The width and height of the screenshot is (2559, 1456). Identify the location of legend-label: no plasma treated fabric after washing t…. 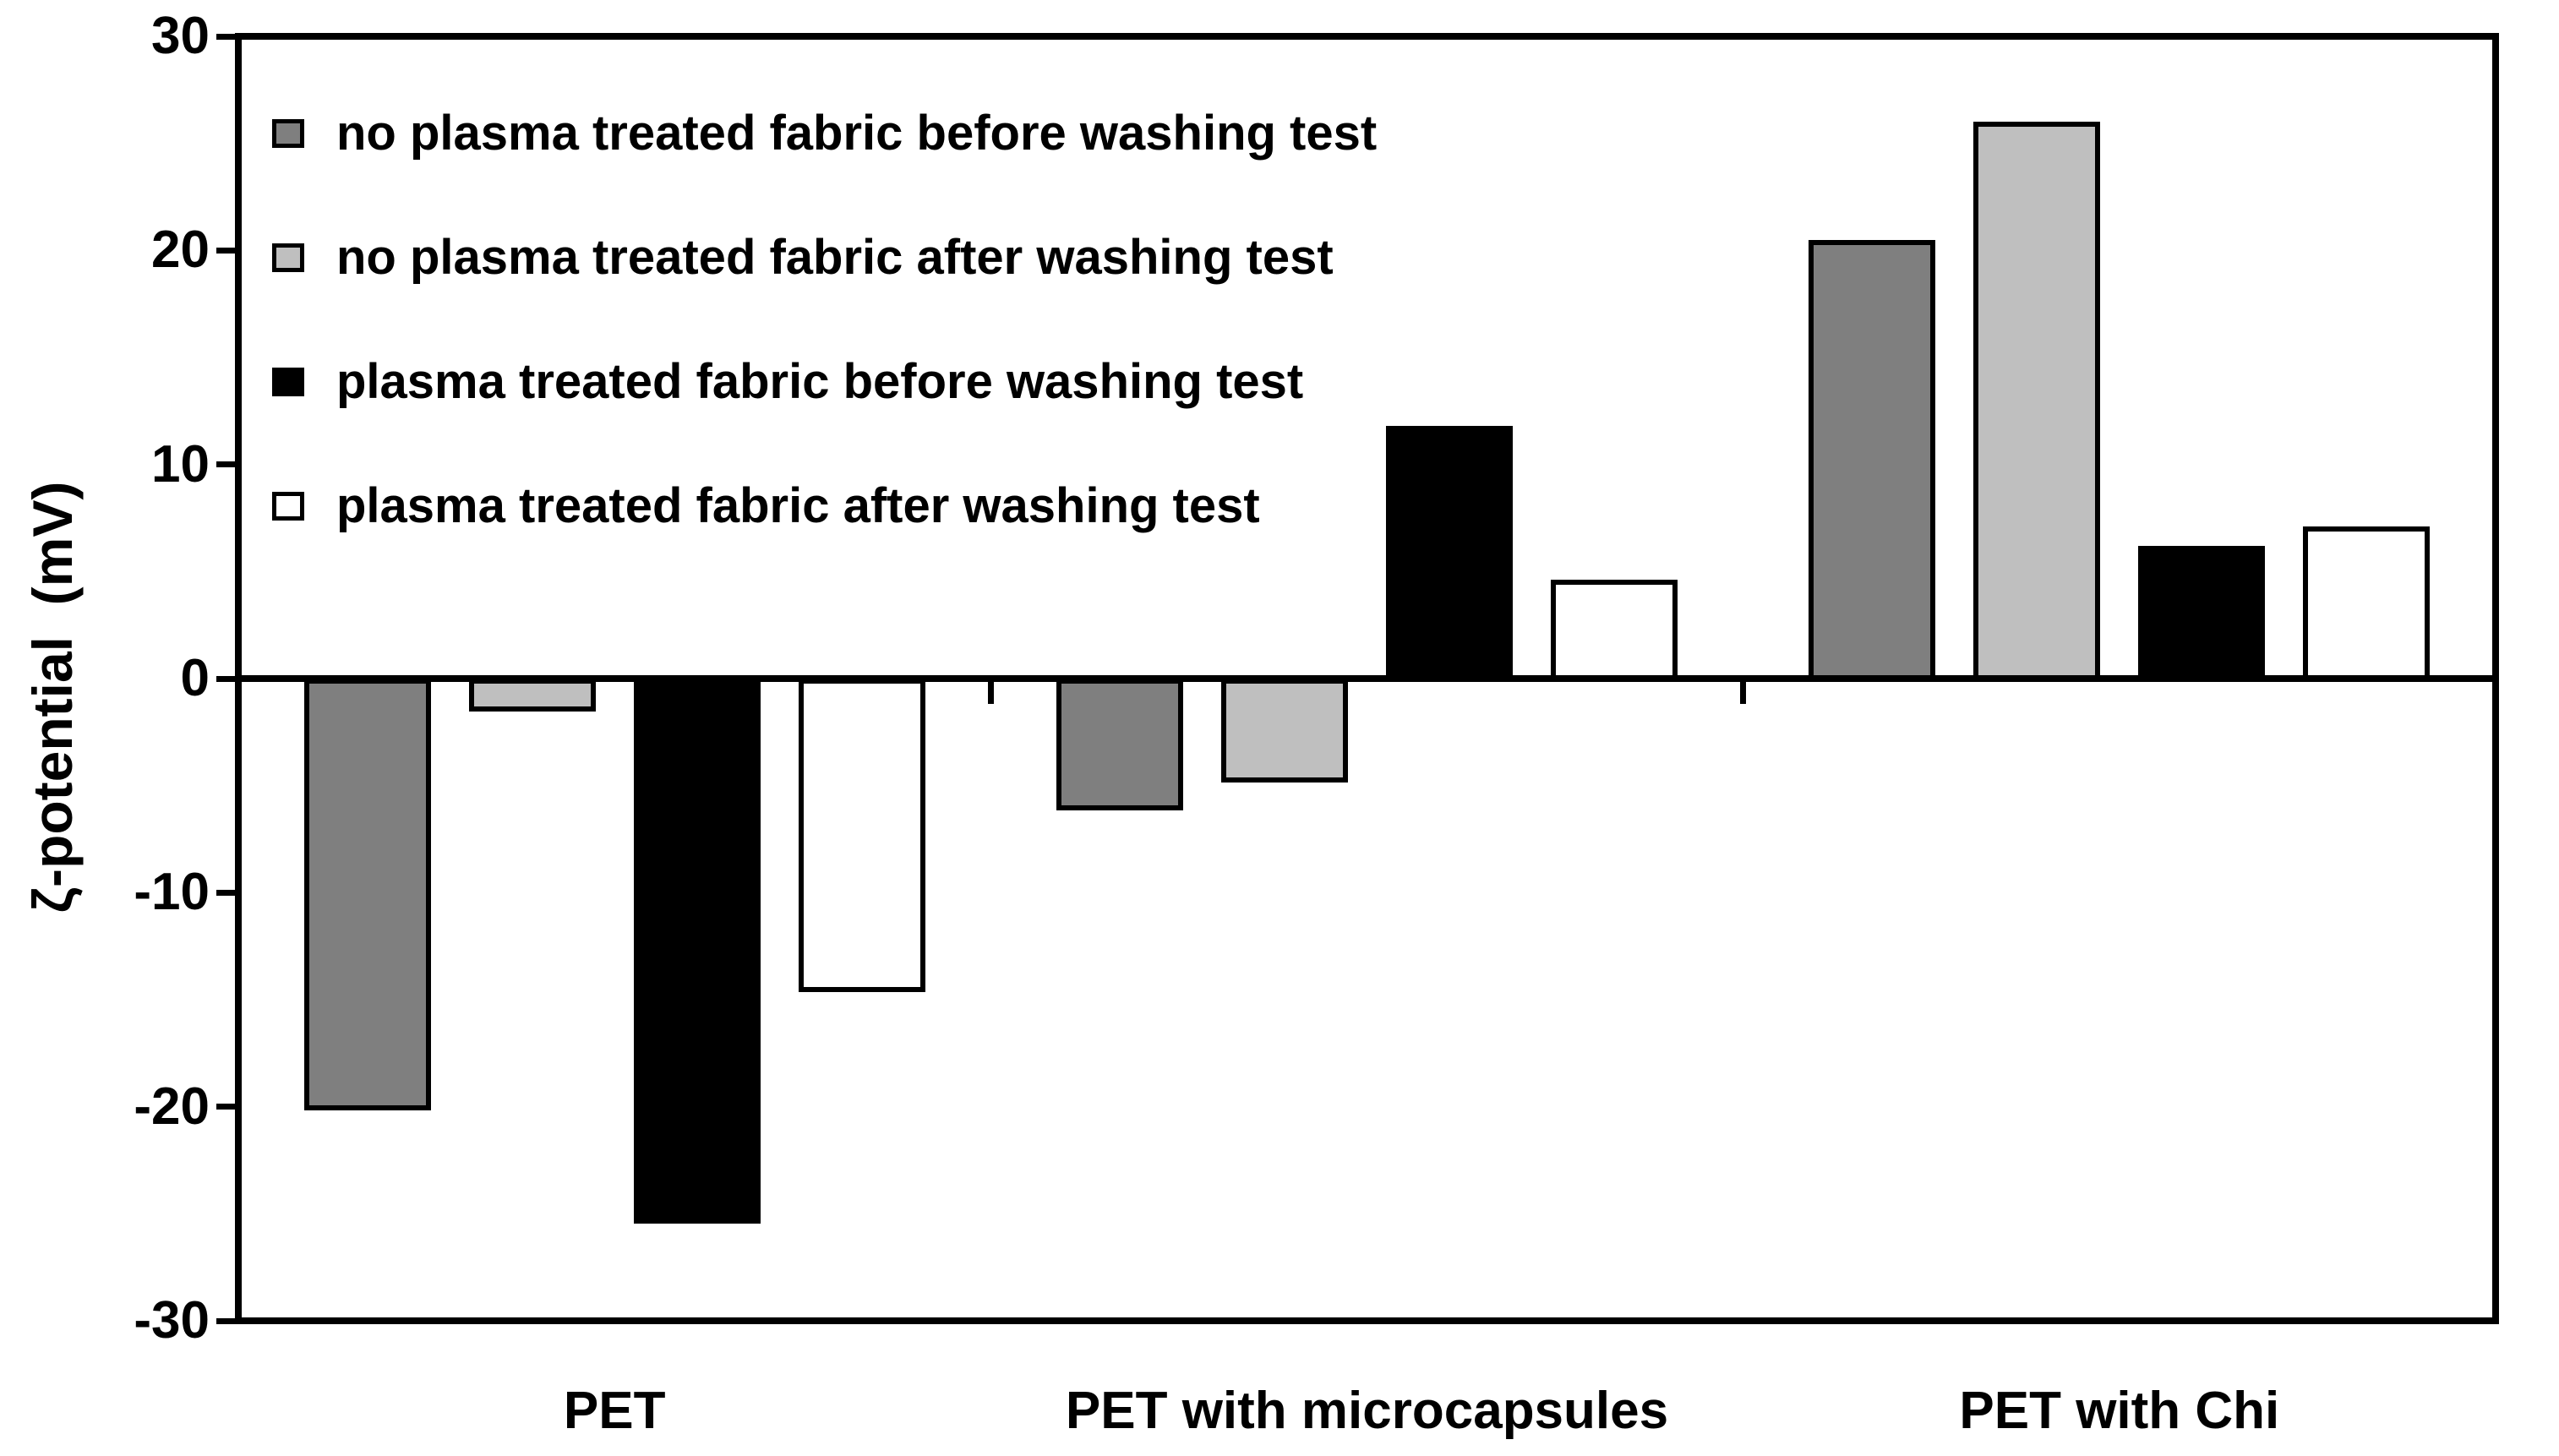
(835, 257).